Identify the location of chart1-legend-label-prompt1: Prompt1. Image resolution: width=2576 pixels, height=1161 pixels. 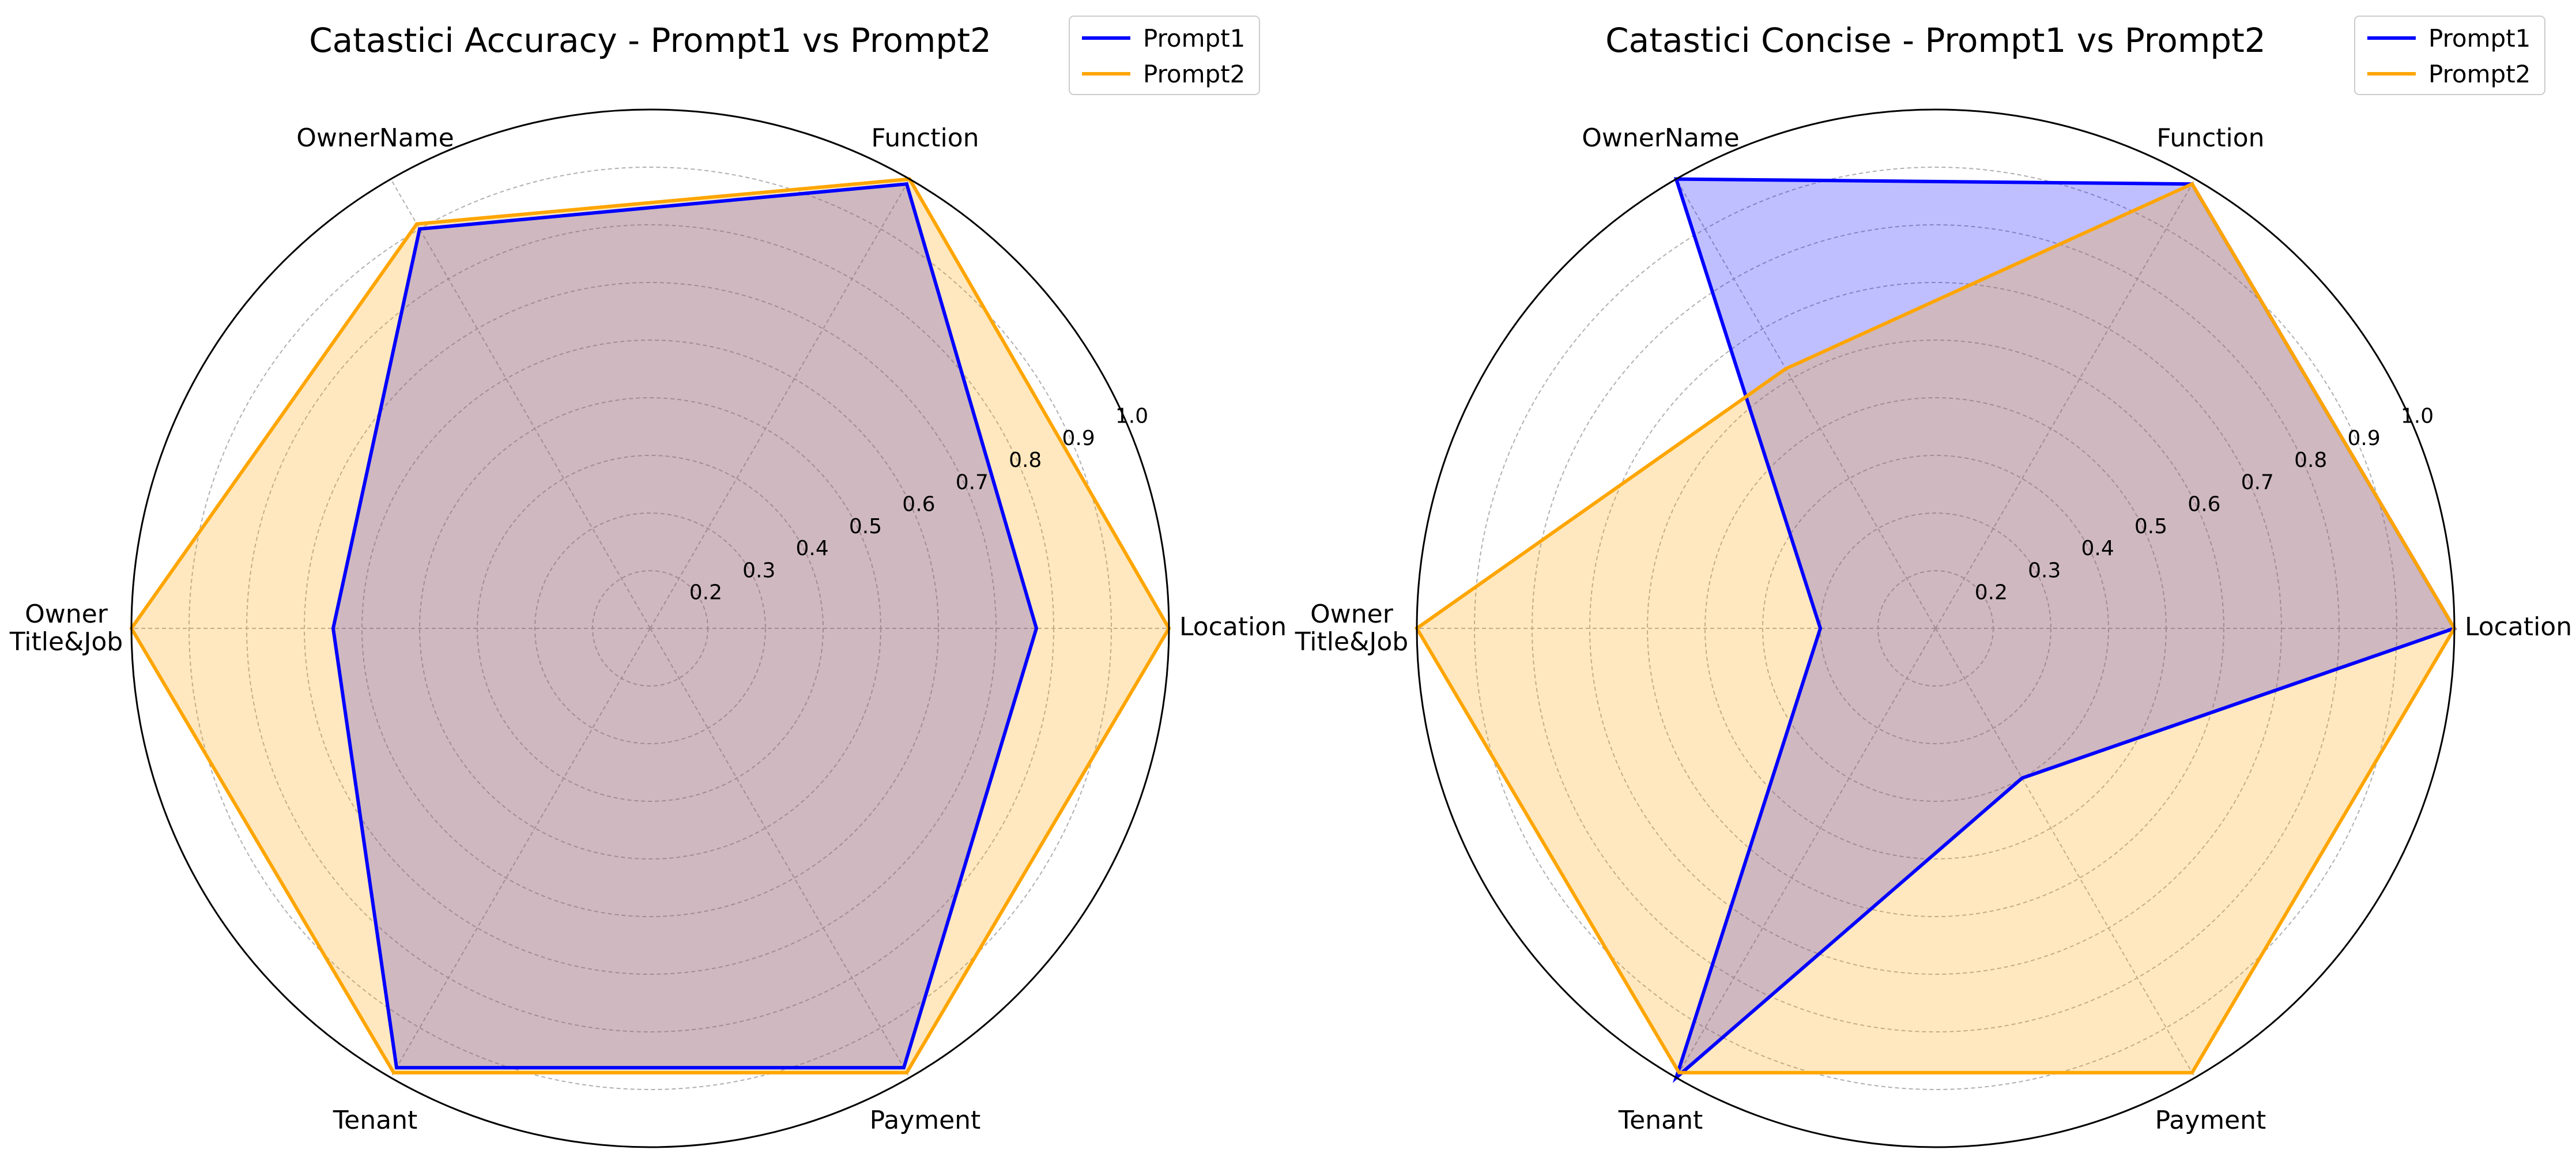
(2479, 38).